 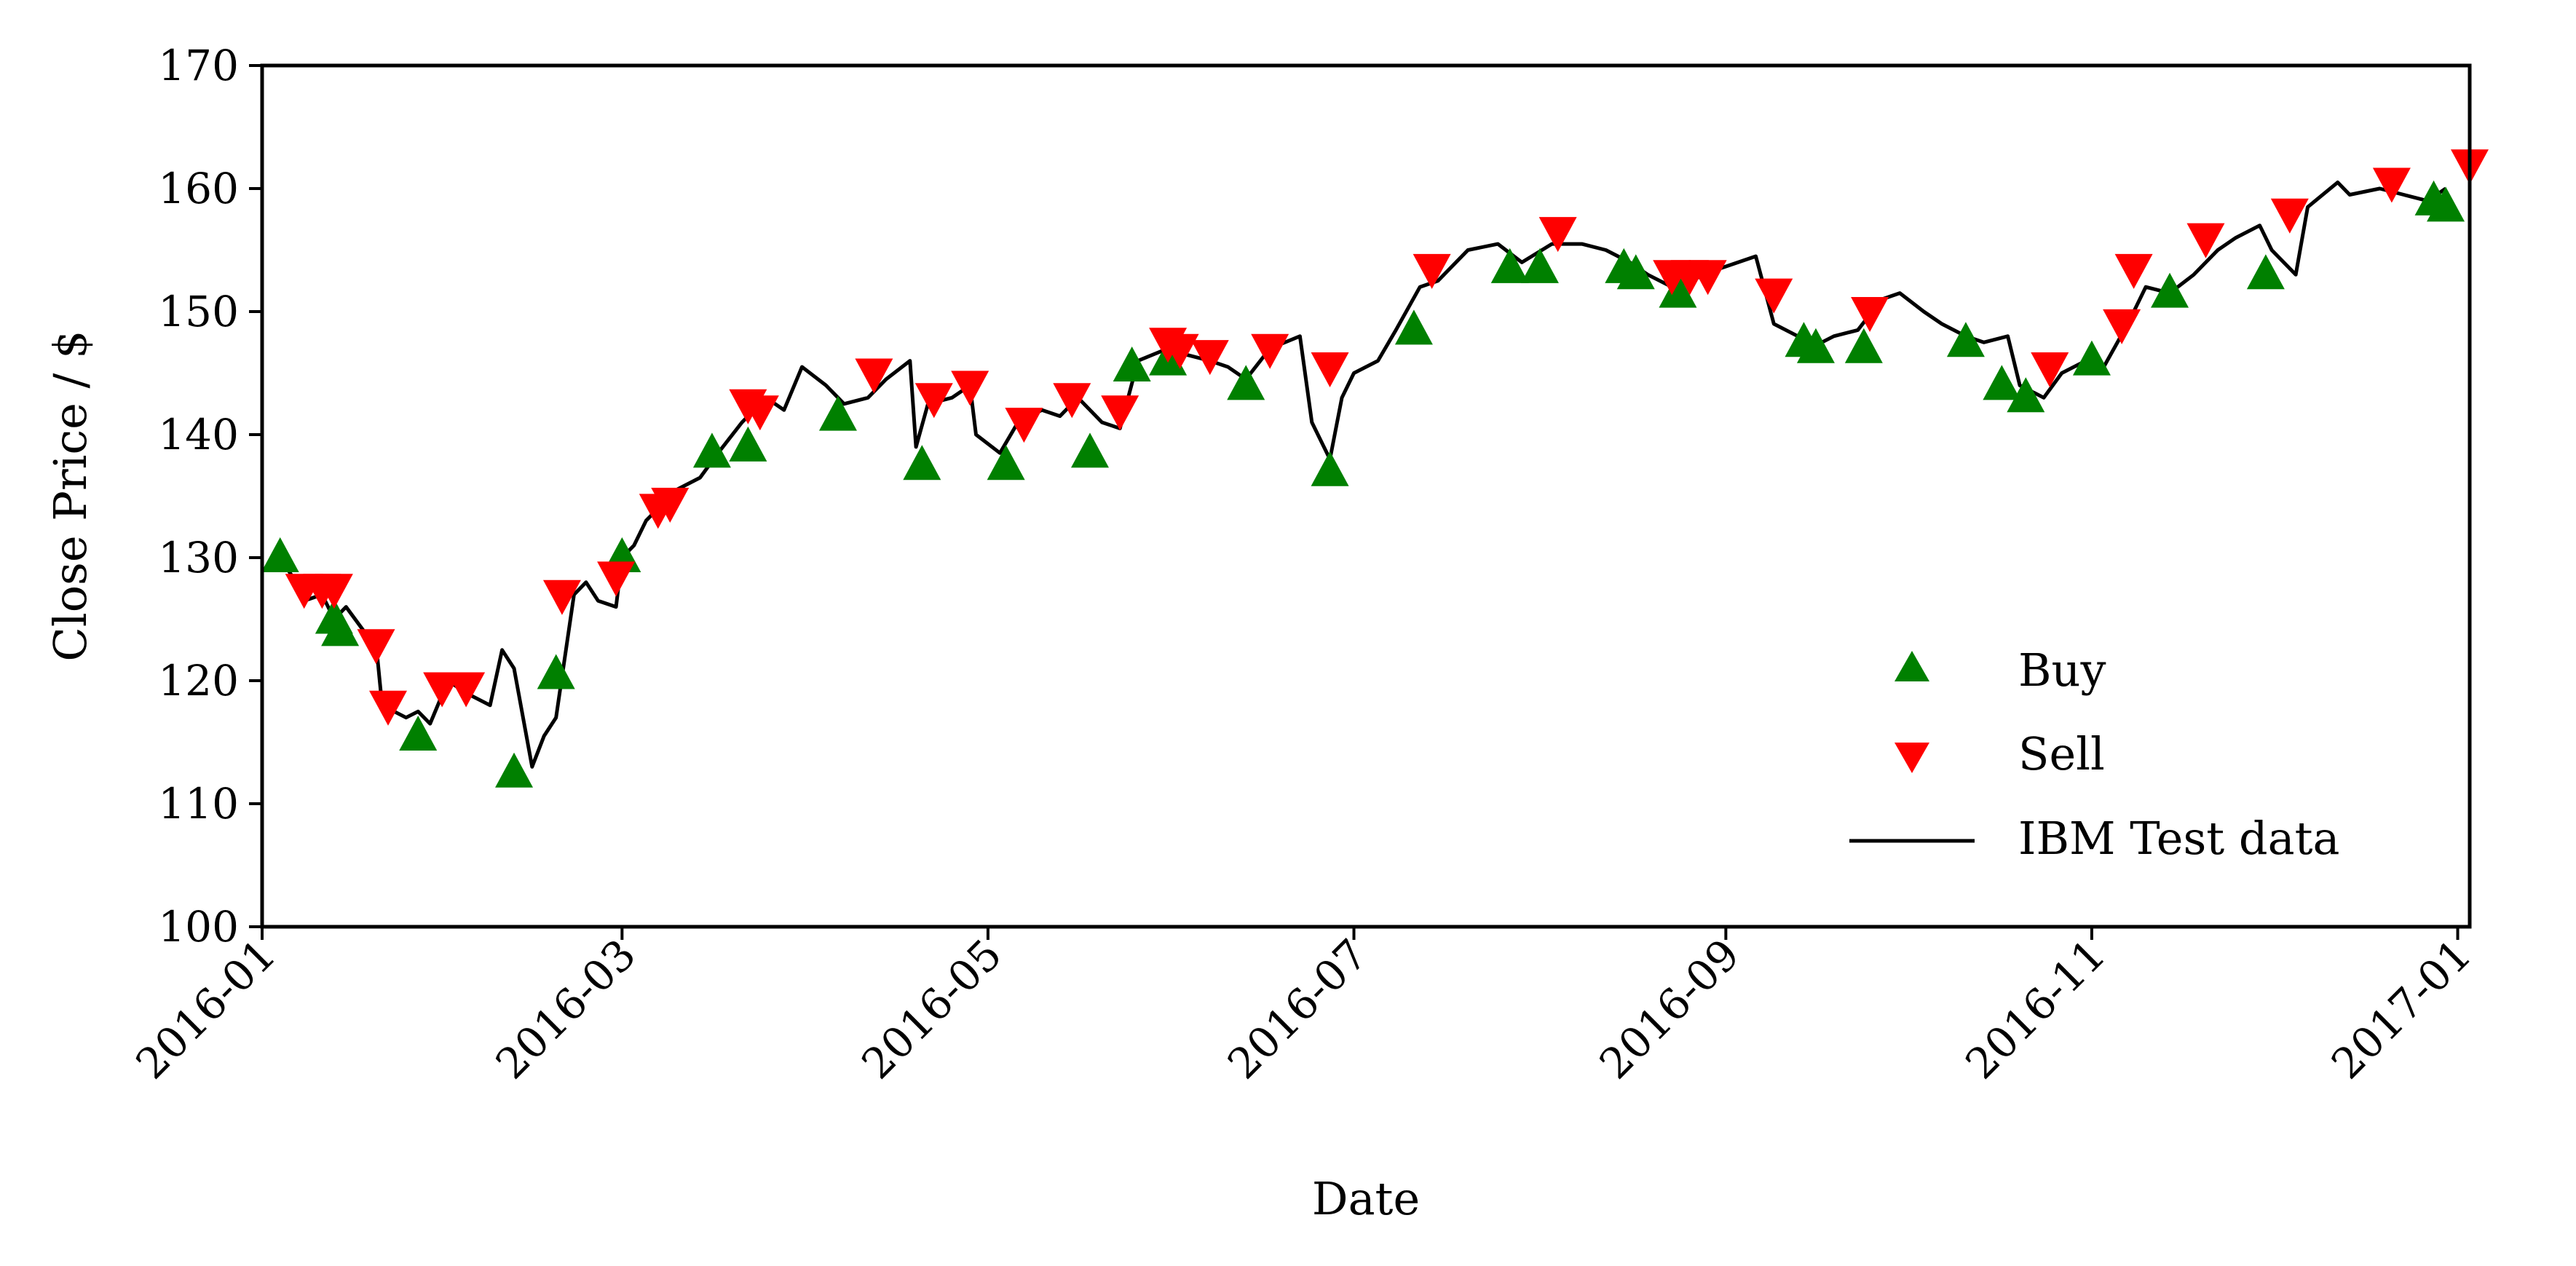 What do you see at coordinates (199, 311) in the screenshot?
I see `y-tick-label-5: 150` at bounding box center [199, 311].